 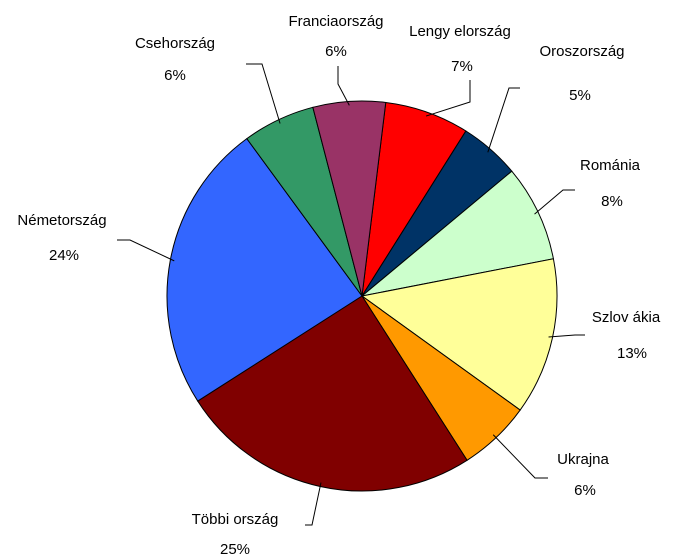 I want to click on slice-label: Lengy elország, so click(x=460, y=31).